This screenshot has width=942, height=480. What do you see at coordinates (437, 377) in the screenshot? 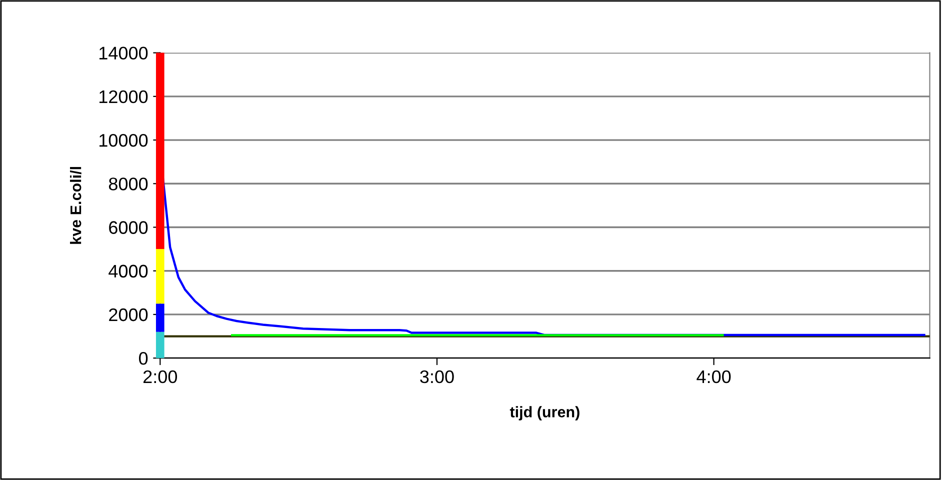
I see `x-tick-label: 3:00` at bounding box center [437, 377].